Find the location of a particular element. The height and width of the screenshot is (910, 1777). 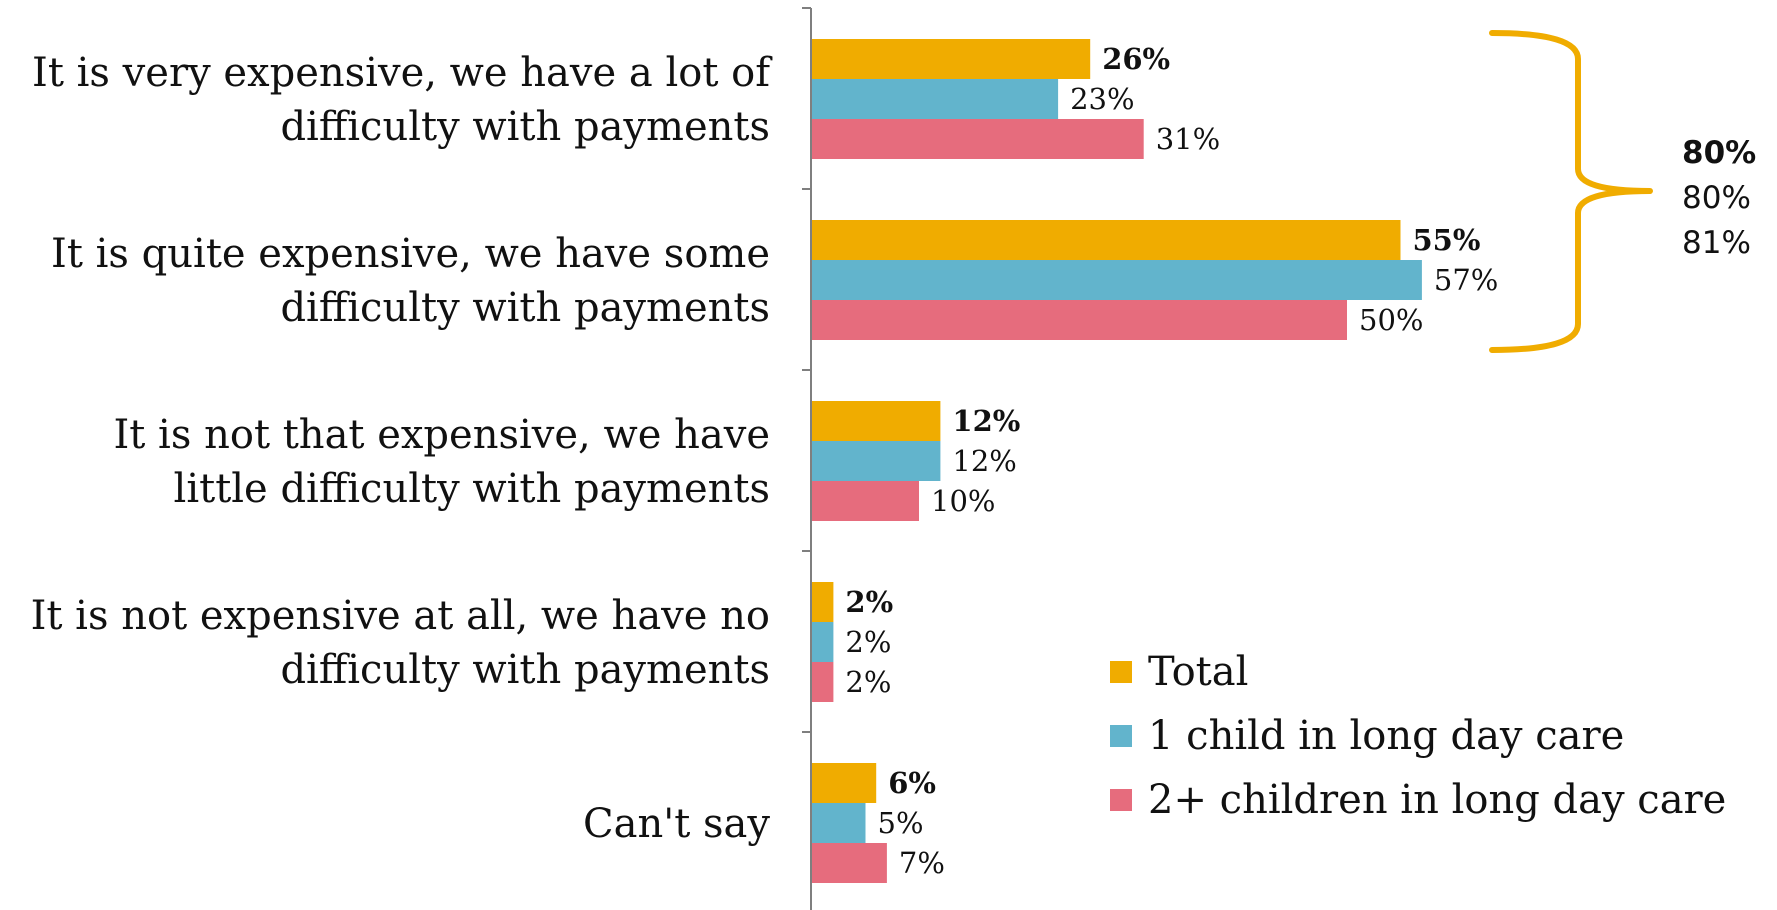

category-label: little difficulty with payments is located at coordinates (472, 489).